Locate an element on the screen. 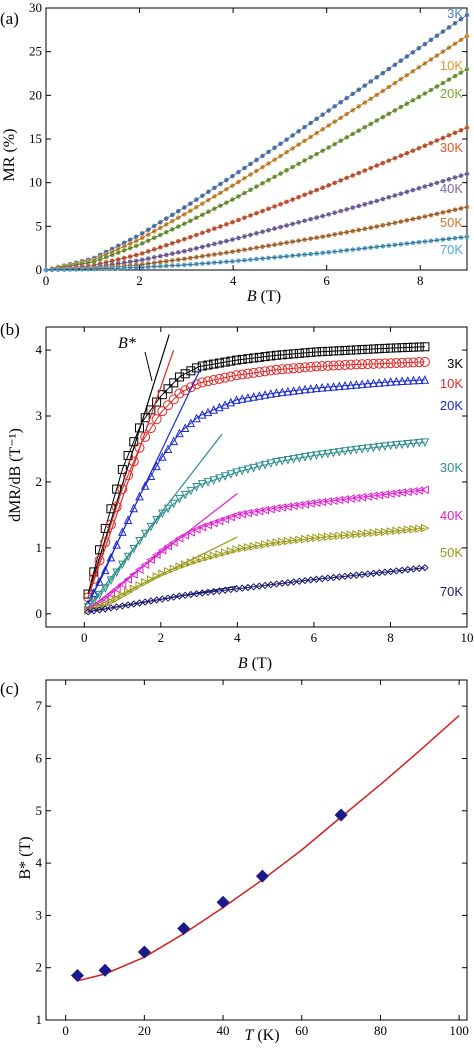 The width and height of the screenshot is (474, 1048). b-xtick-label: 10 is located at coordinates (467, 637).